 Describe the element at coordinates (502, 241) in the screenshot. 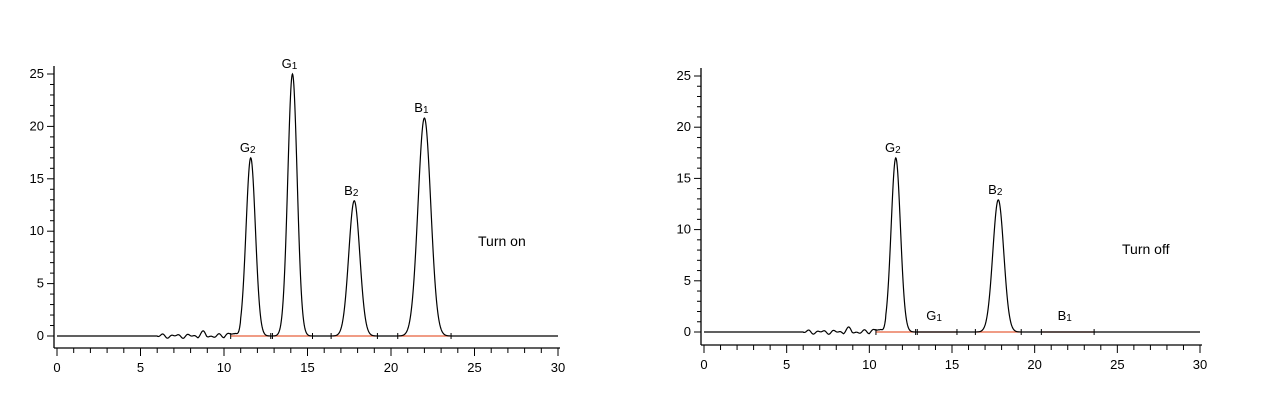

I see `chart-annotation: Turn on` at that location.